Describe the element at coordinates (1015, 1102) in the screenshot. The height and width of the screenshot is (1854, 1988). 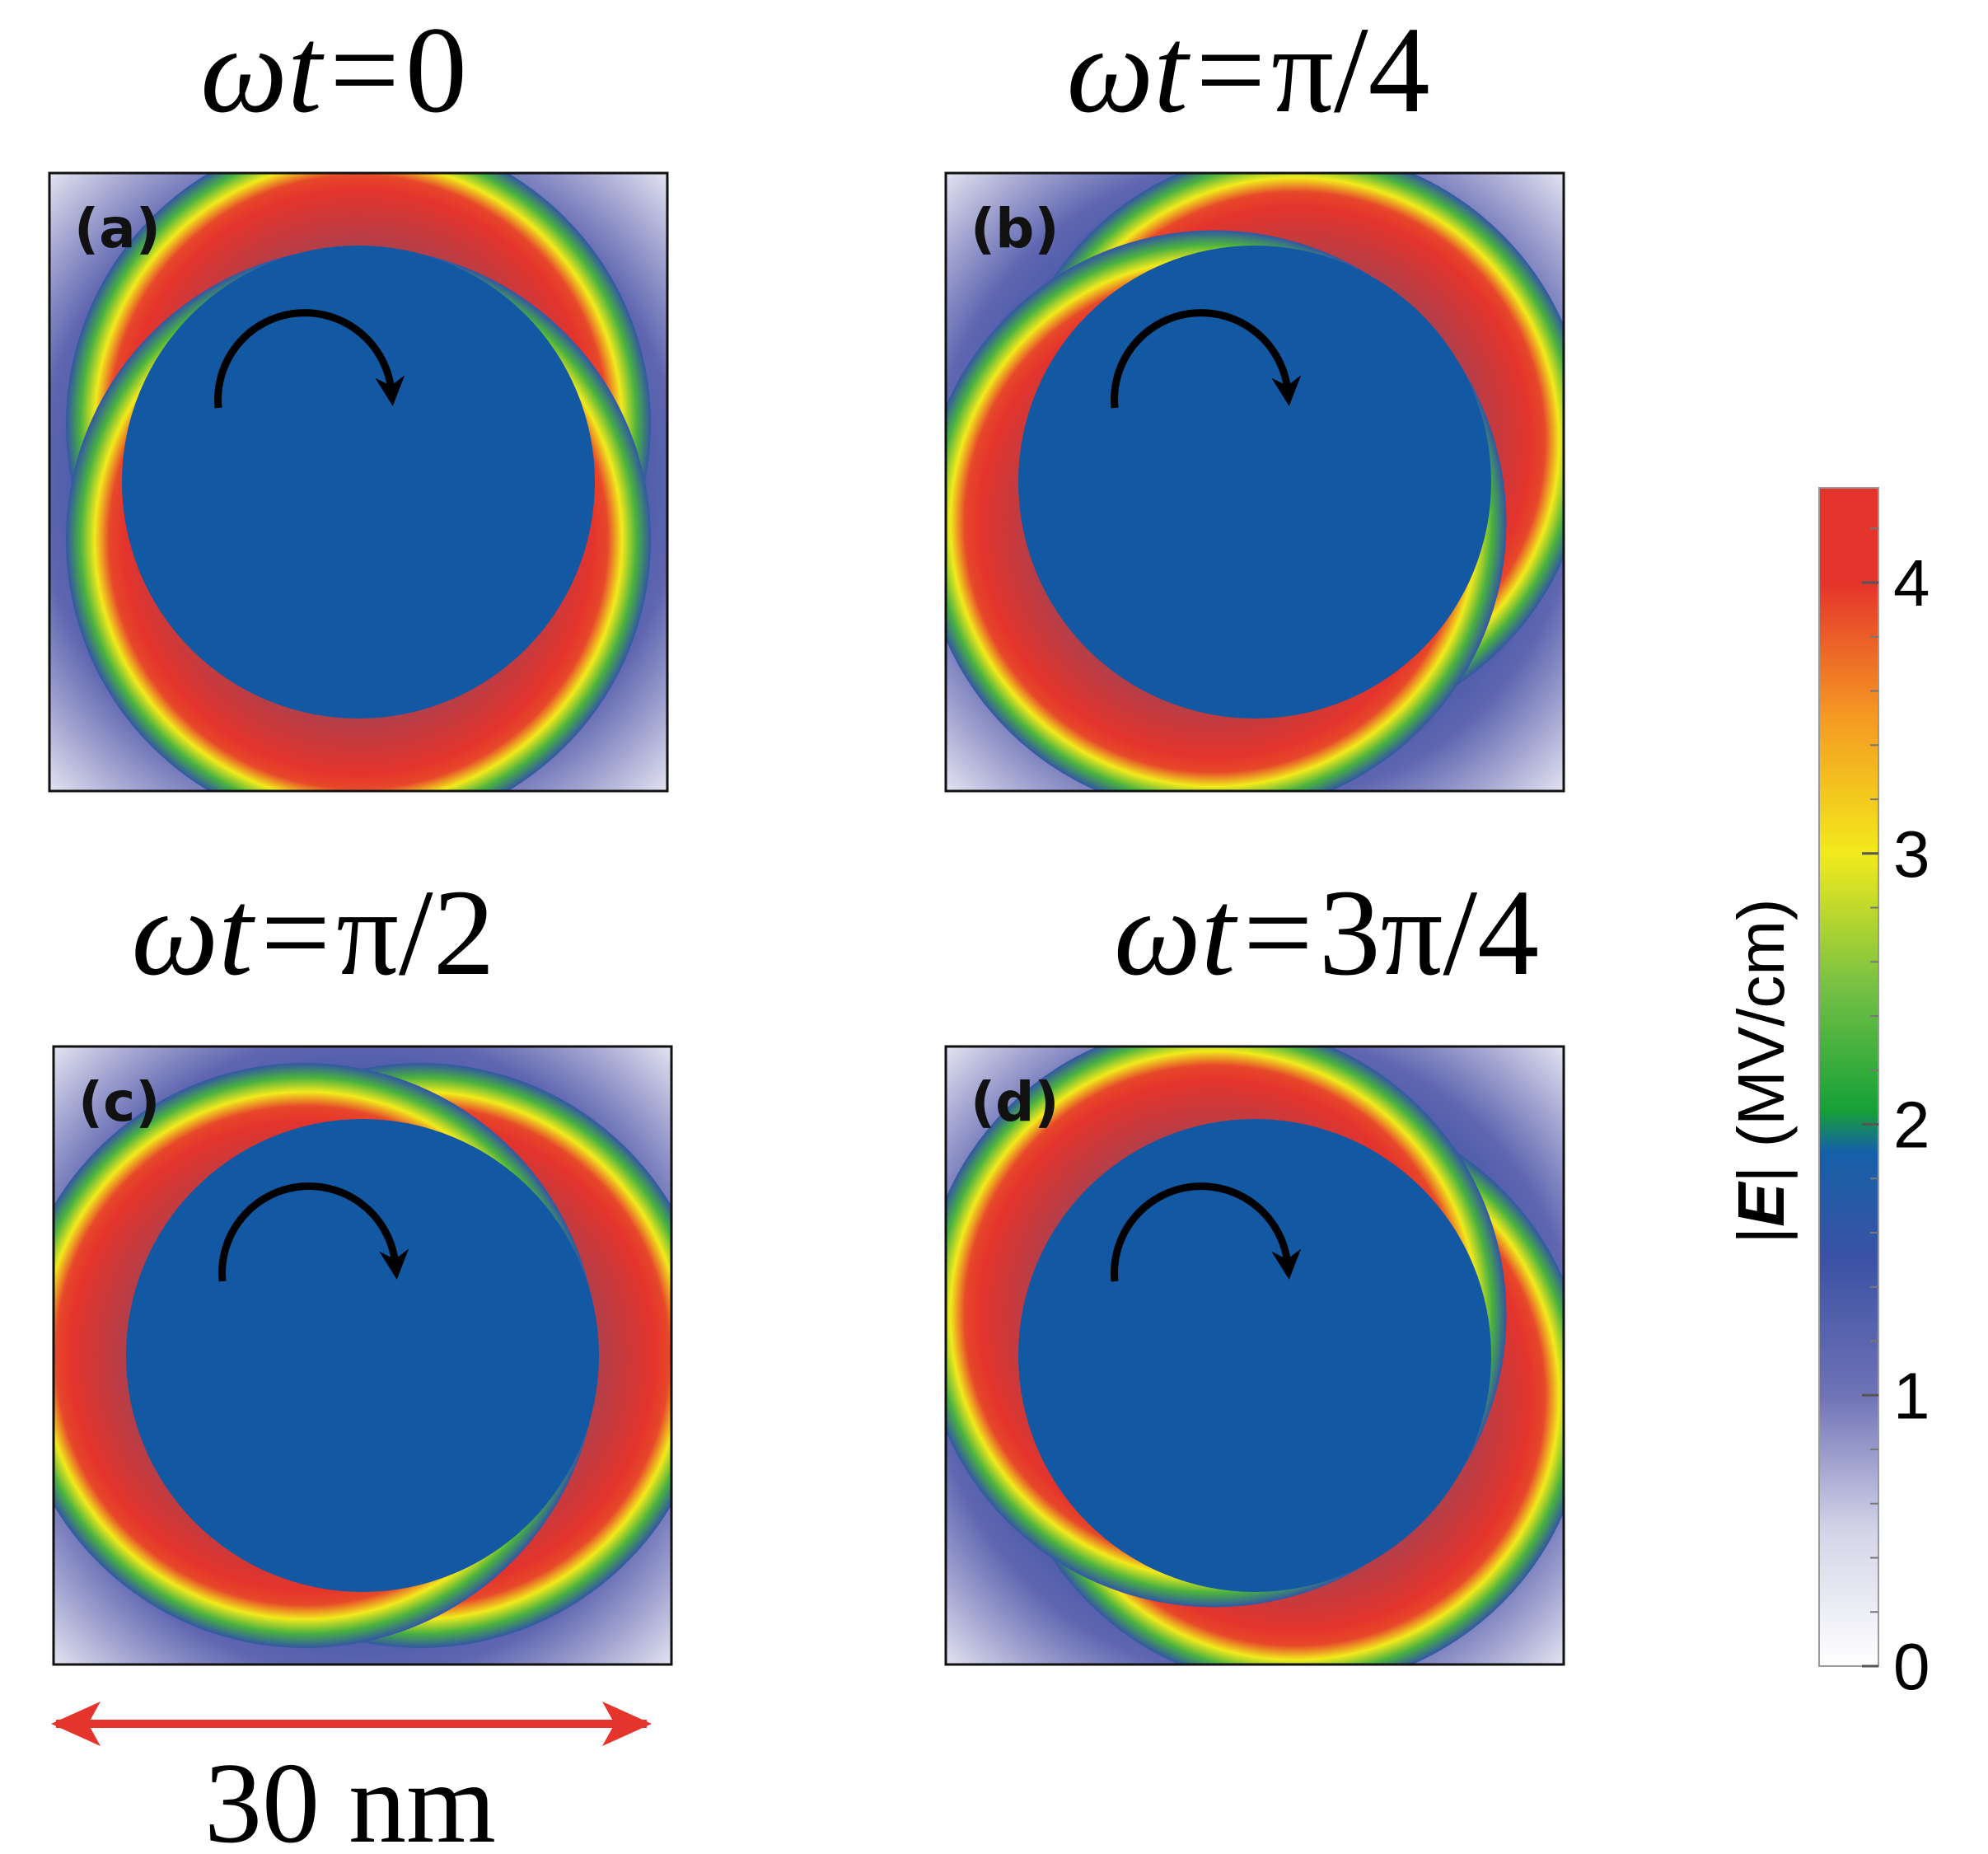
I see `panel-tag: (d)` at that location.